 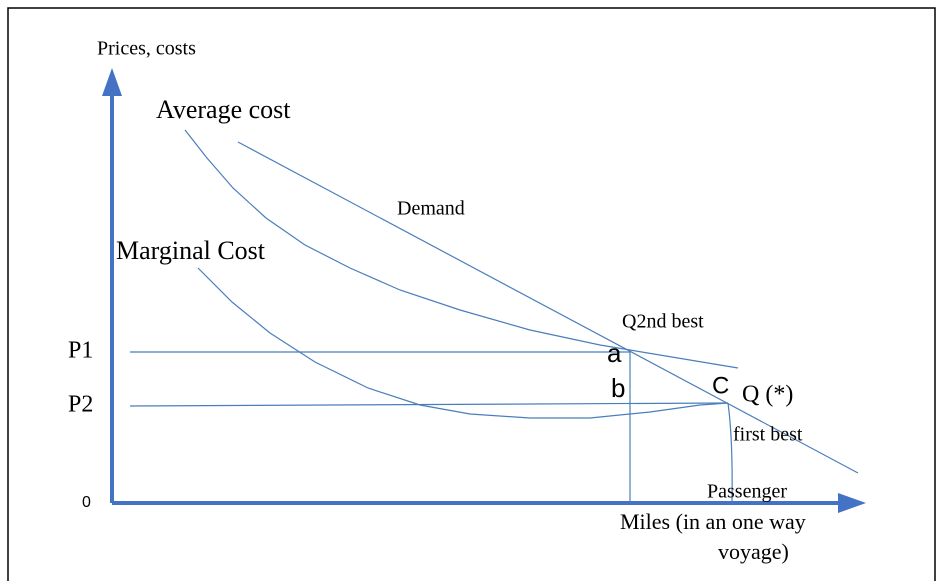 I want to click on origin-label: 0, so click(x=86, y=502).